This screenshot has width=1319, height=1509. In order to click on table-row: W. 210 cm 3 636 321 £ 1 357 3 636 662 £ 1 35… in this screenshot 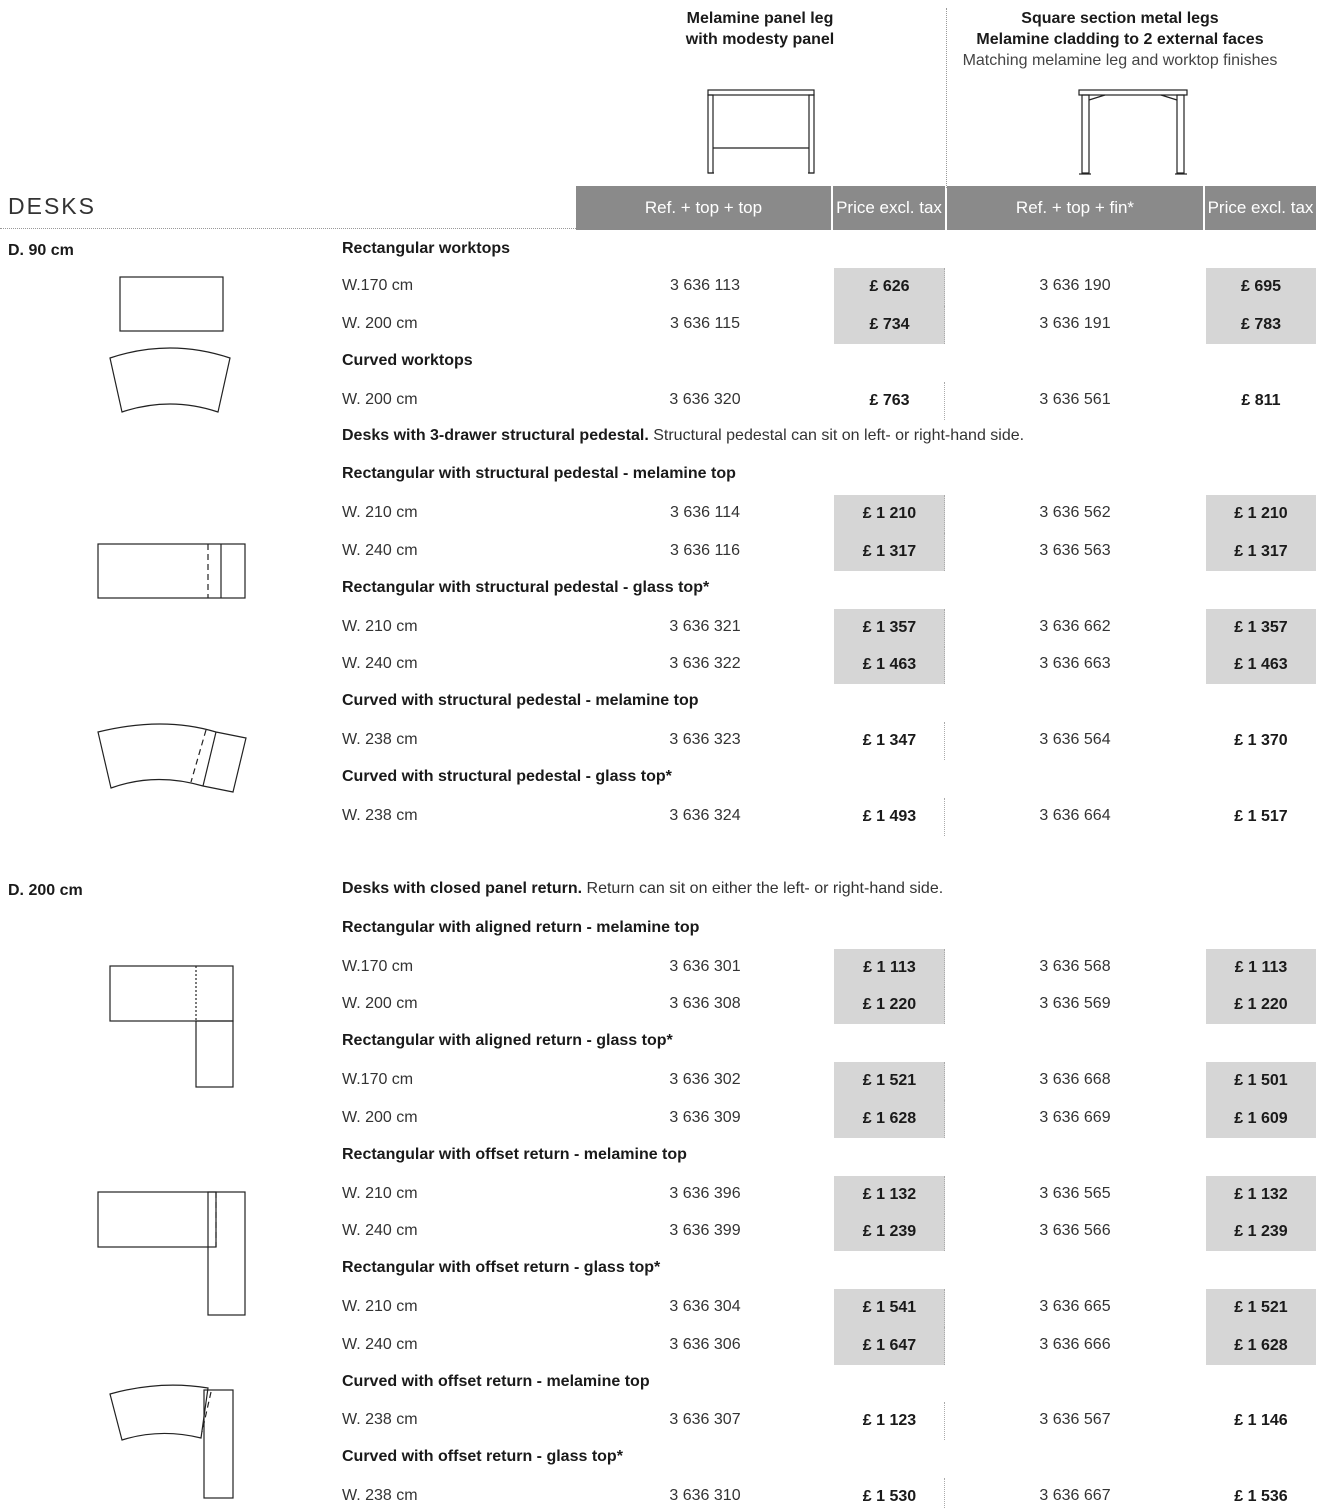, I will do `click(659, 628)`.